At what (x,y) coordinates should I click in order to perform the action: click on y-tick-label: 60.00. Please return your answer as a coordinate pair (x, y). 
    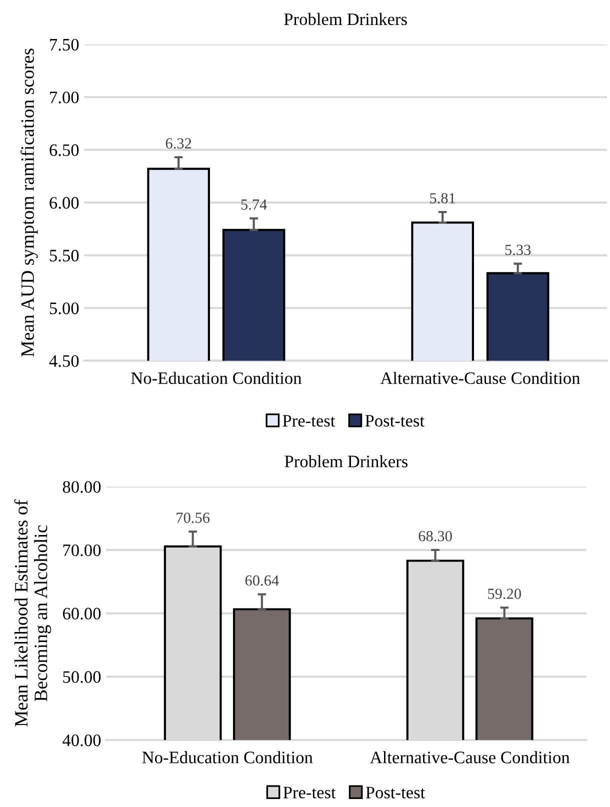
    Looking at the image, I should click on (81, 614).